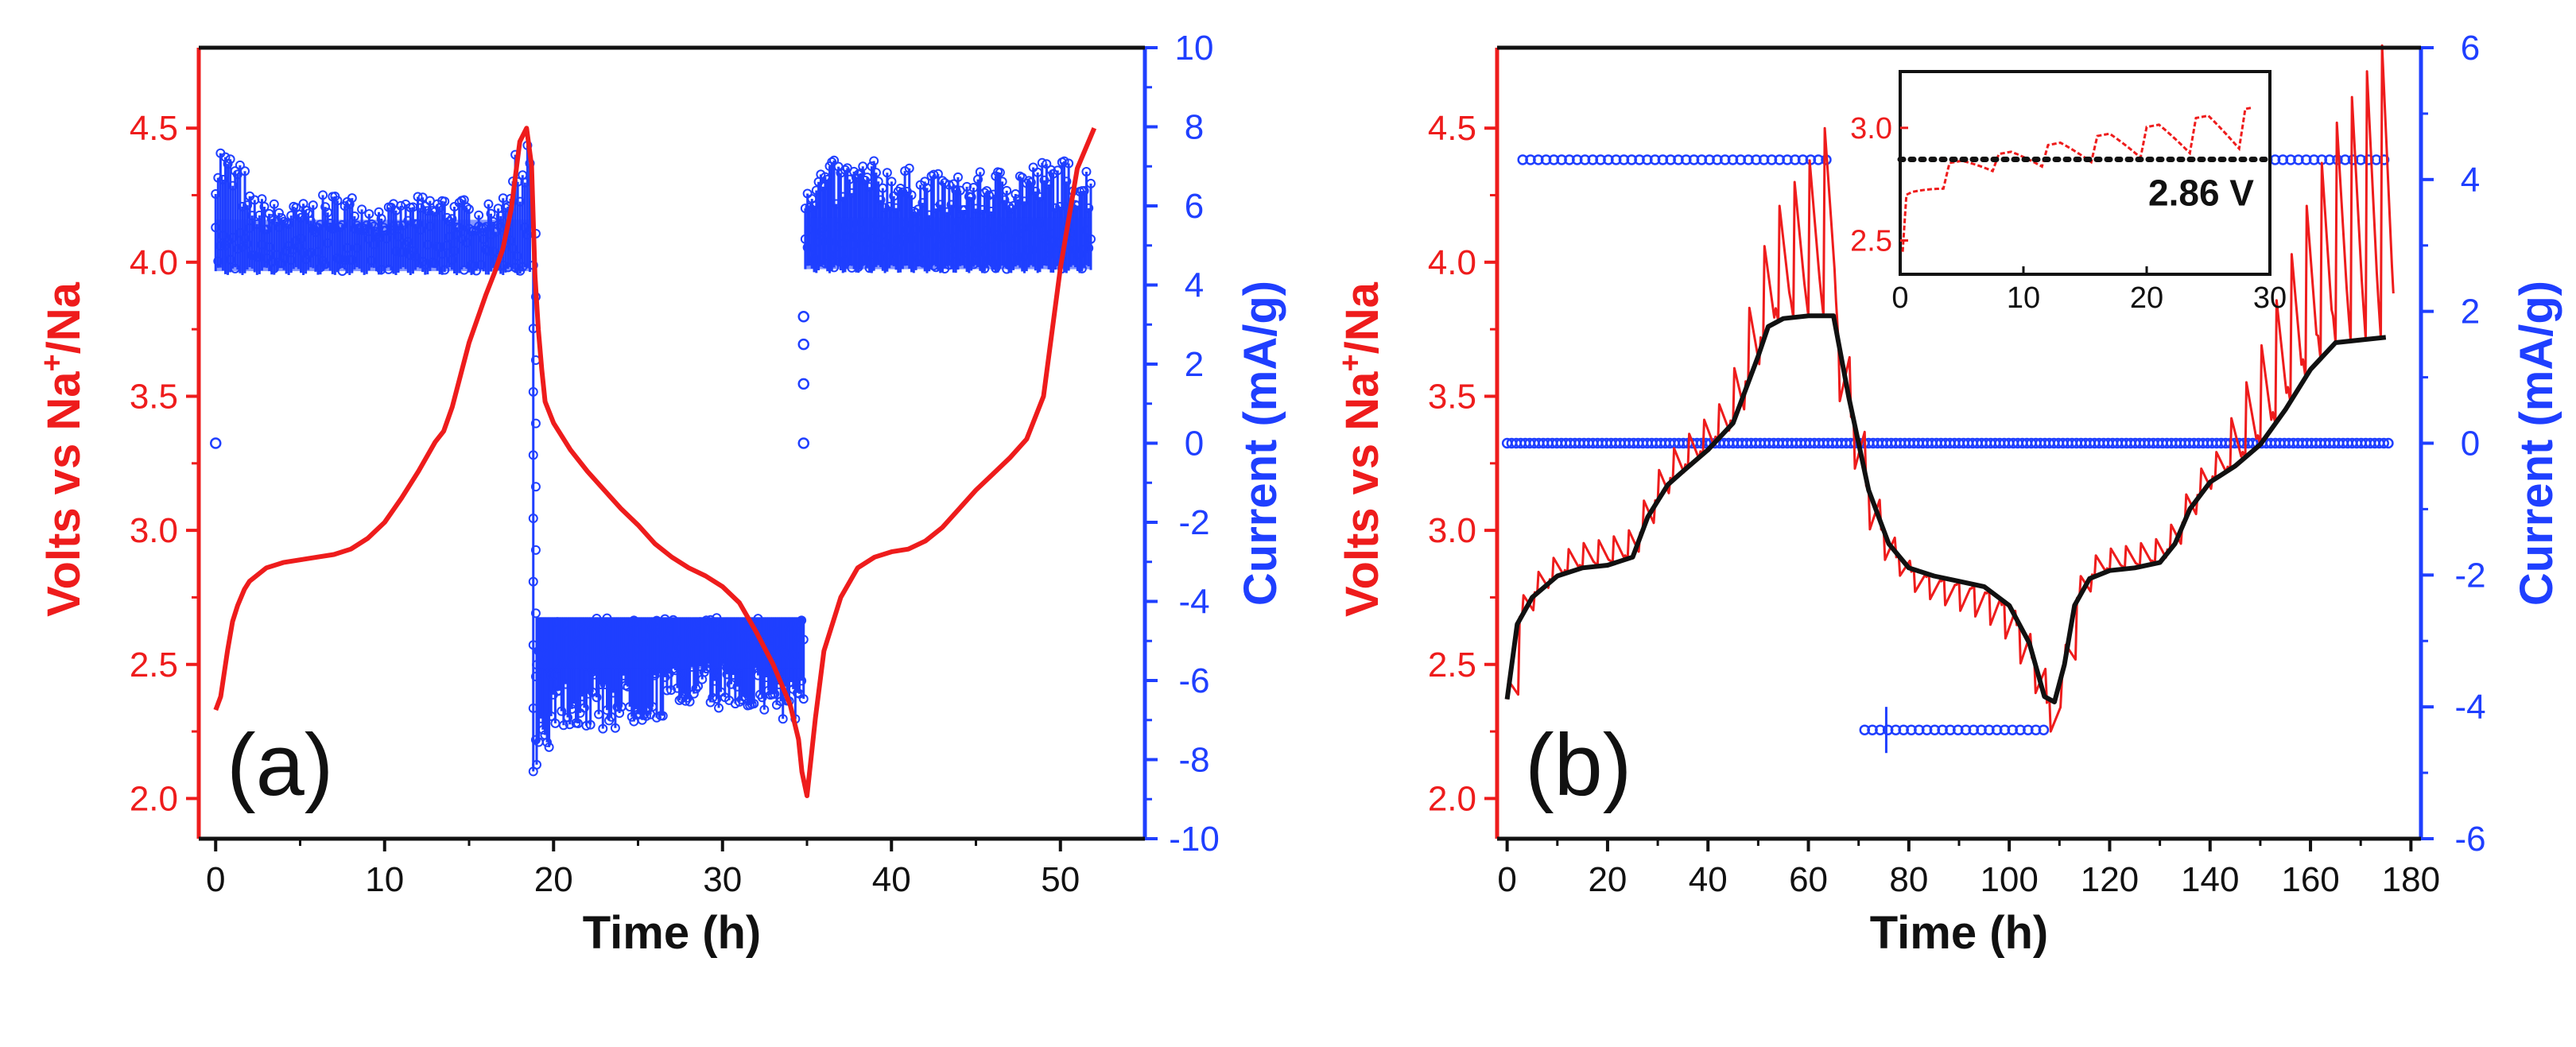 This screenshot has width=2576, height=1047. What do you see at coordinates (2471, 312) in the screenshot?
I see `y-right-tick-label: 2` at bounding box center [2471, 312].